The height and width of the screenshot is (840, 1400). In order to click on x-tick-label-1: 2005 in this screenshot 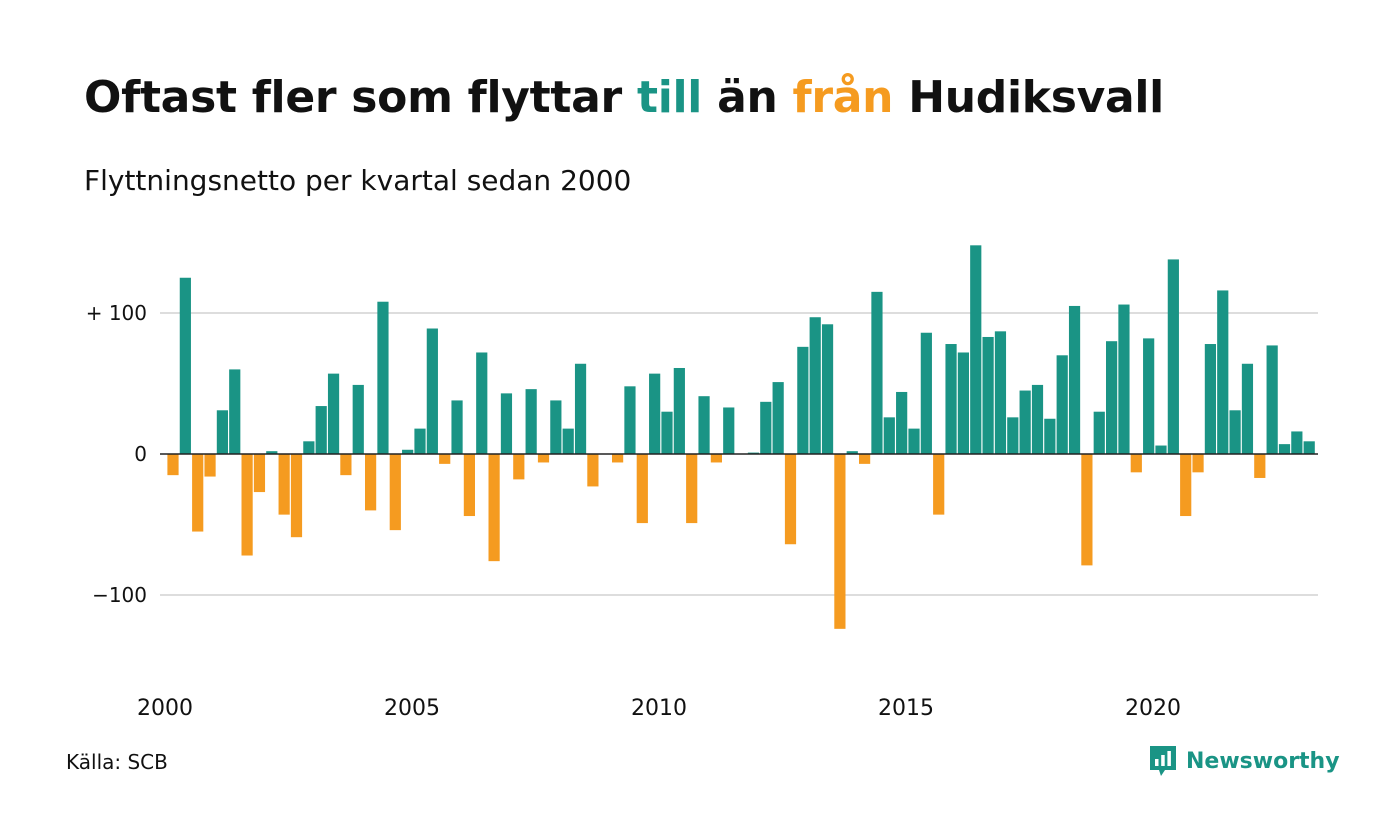, I will do `click(412, 708)`.